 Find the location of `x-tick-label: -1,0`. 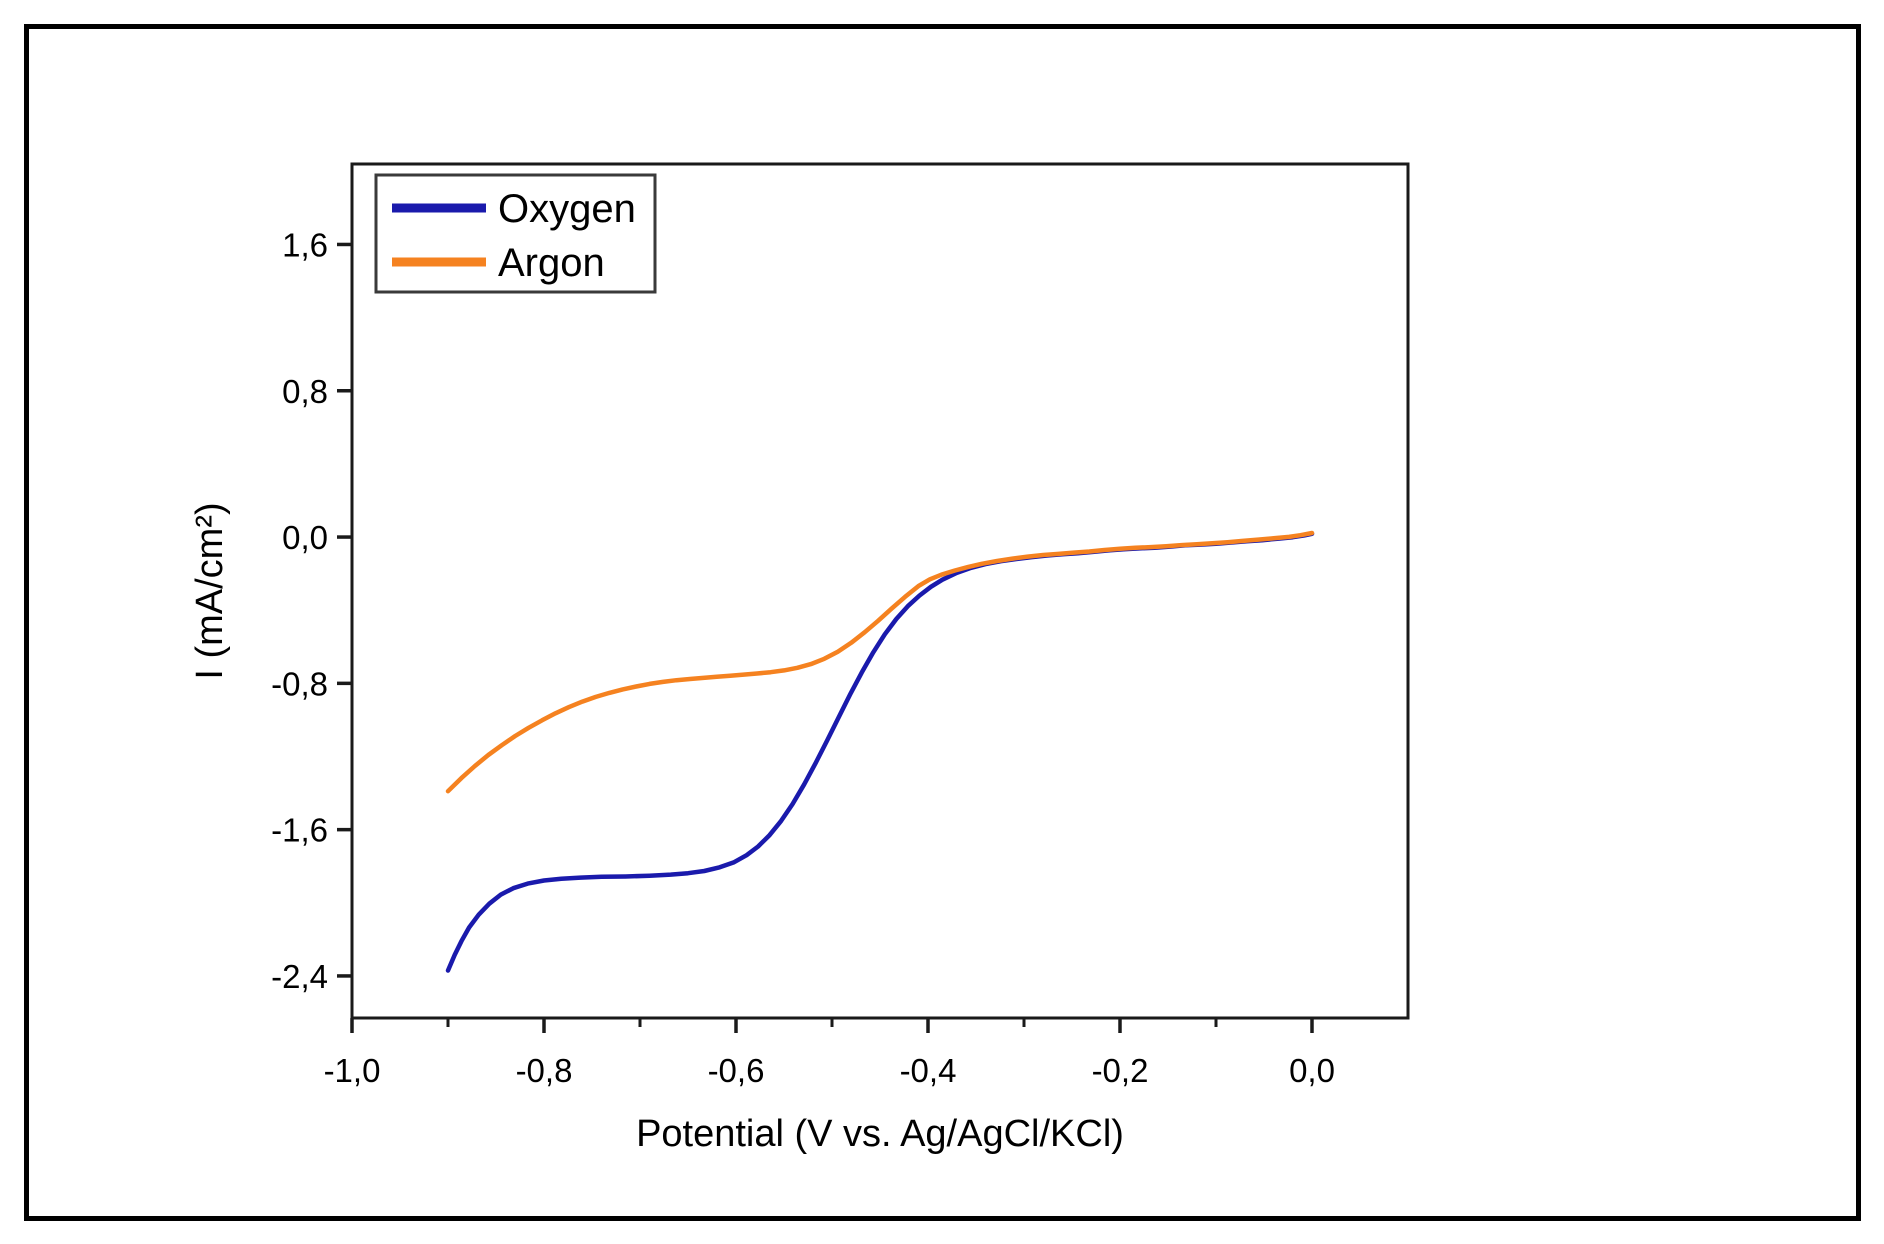

x-tick-label: -1,0 is located at coordinates (352, 1070).